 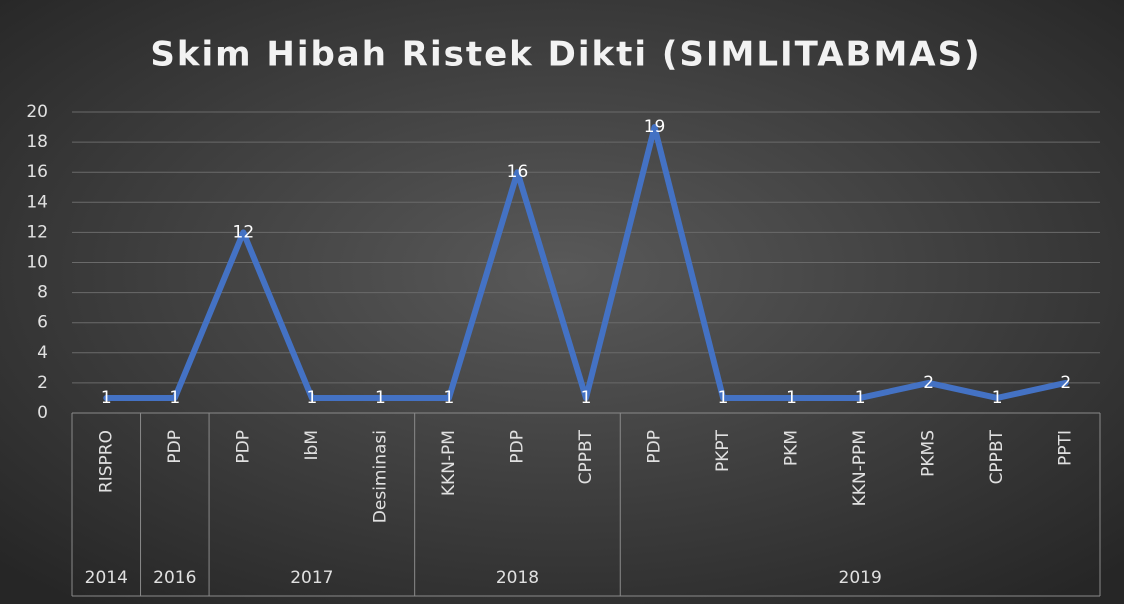 I want to click on x-tick-label: PPTI, so click(x=1066, y=448).